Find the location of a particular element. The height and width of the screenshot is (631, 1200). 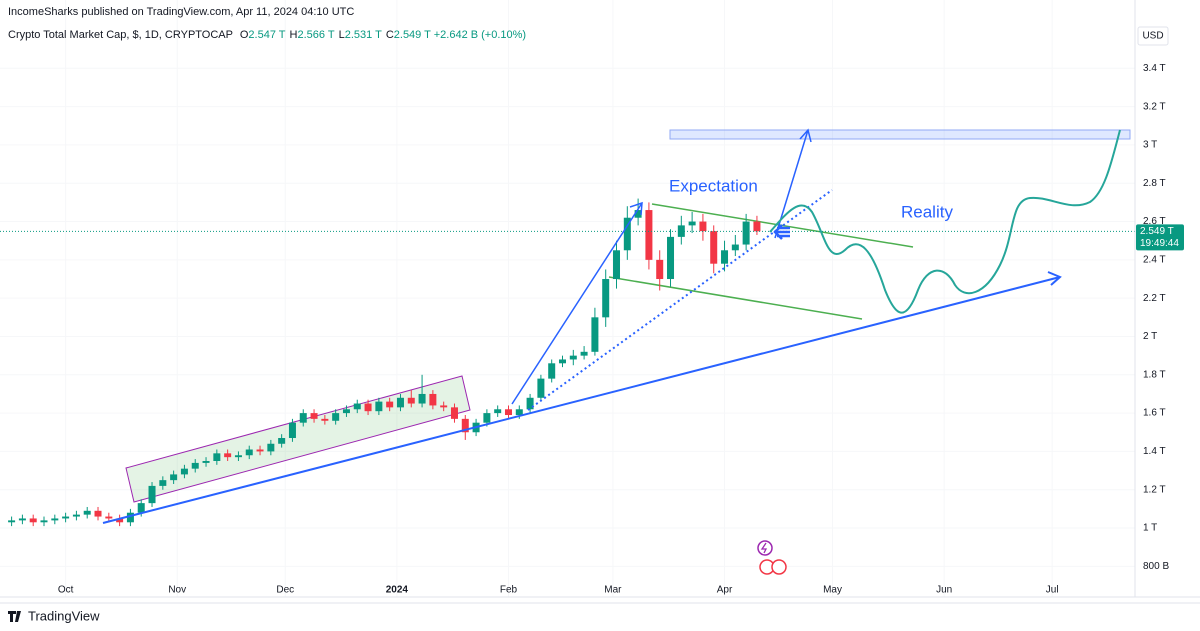

y-tick-label: 800 B is located at coordinates (1156, 566).